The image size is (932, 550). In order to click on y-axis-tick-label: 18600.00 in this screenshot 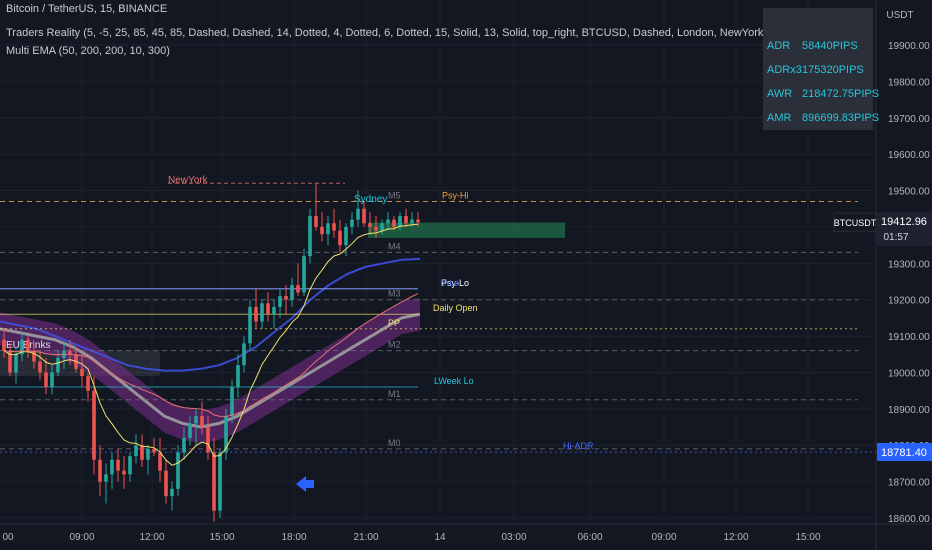, I will do `click(909, 519)`.